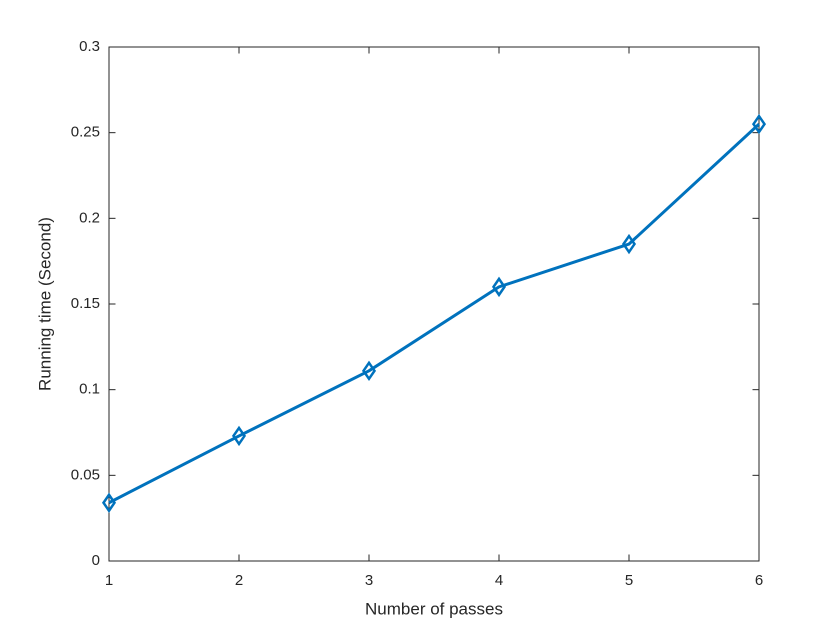 Image resolution: width=840 pixels, height=630 pixels. What do you see at coordinates (759, 580) in the screenshot?
I see `x-tick-label: 6` at bounding box center [759, 580].